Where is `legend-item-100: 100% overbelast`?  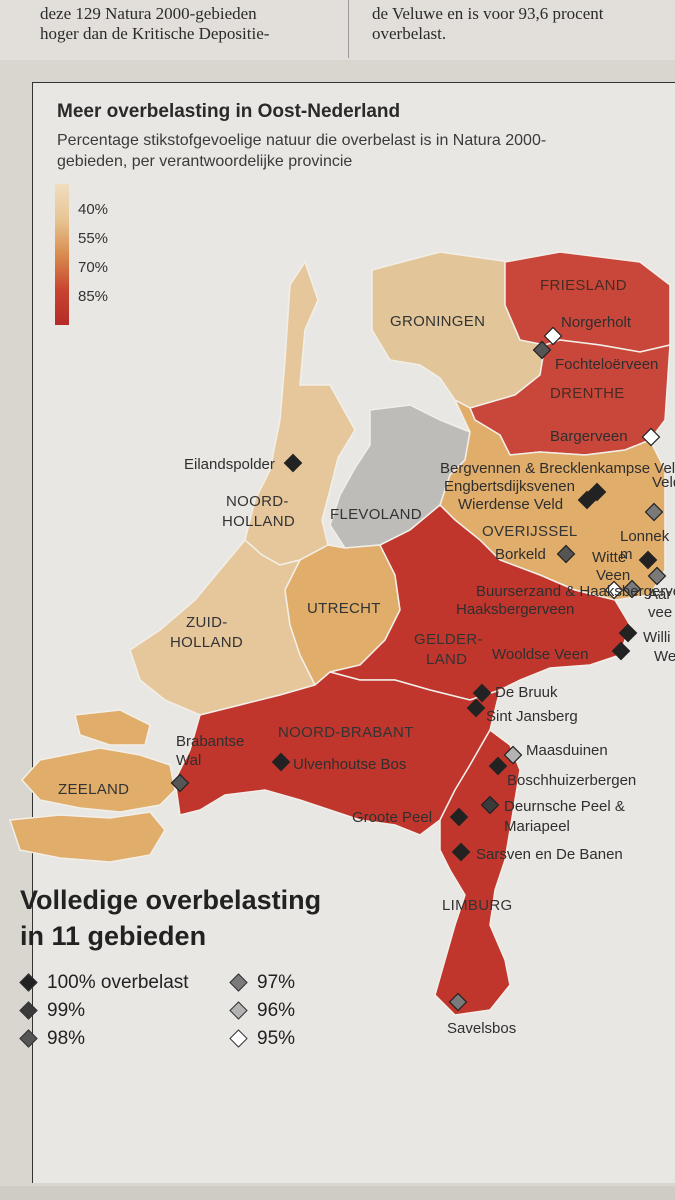
legend-item-100: 100% overbelast is located at coordinates (104, 983).